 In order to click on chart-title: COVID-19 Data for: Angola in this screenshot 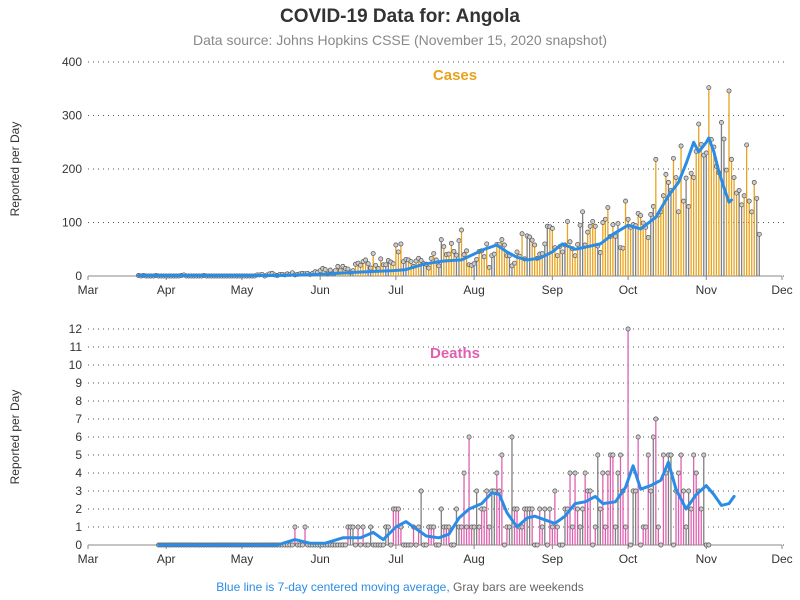, I will do `click(400, 16)`.